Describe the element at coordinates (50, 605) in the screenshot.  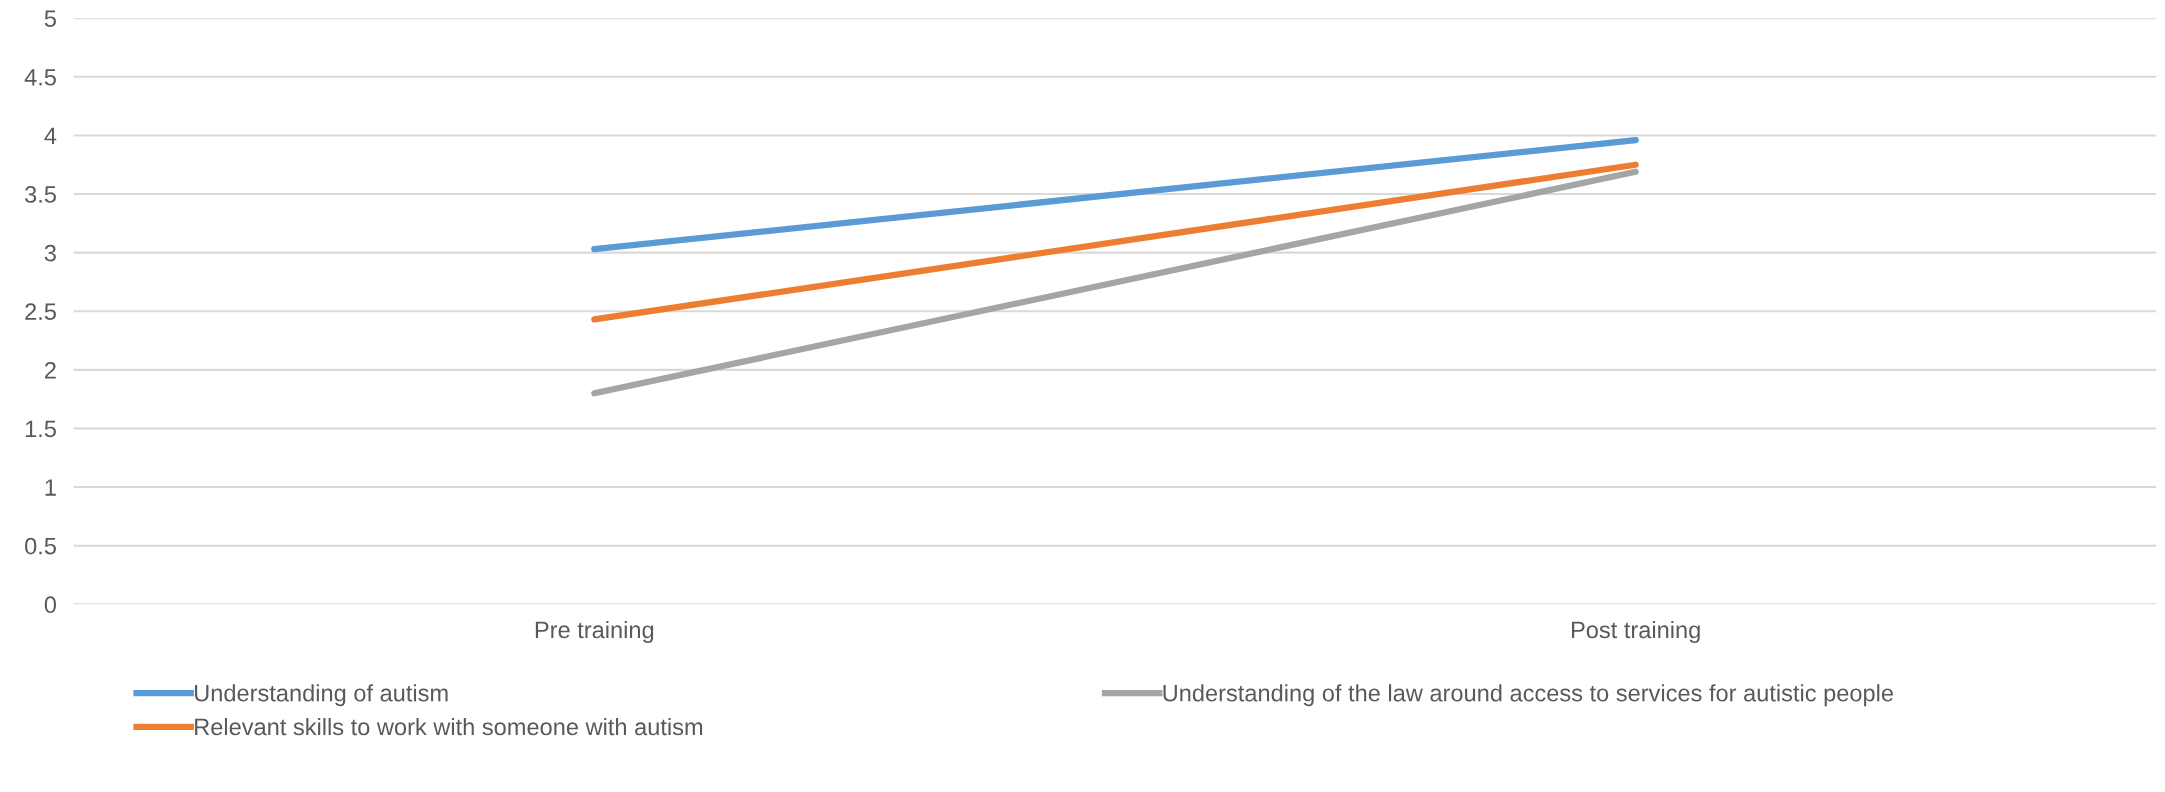
I see `y-tick-label: 0` at that location.